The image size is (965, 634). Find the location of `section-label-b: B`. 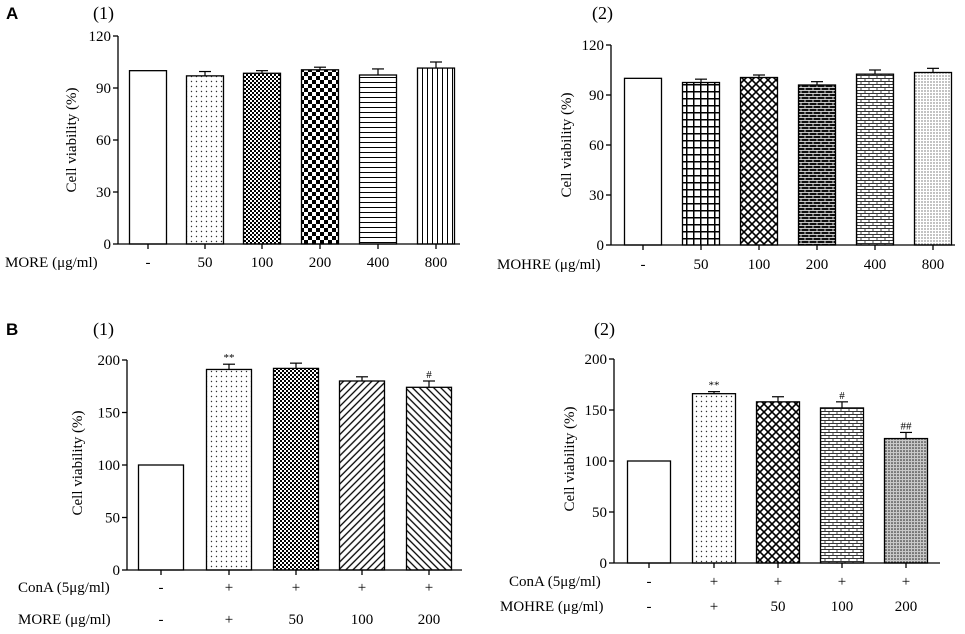

section-label-b: B is located at coordinates (12, 329).